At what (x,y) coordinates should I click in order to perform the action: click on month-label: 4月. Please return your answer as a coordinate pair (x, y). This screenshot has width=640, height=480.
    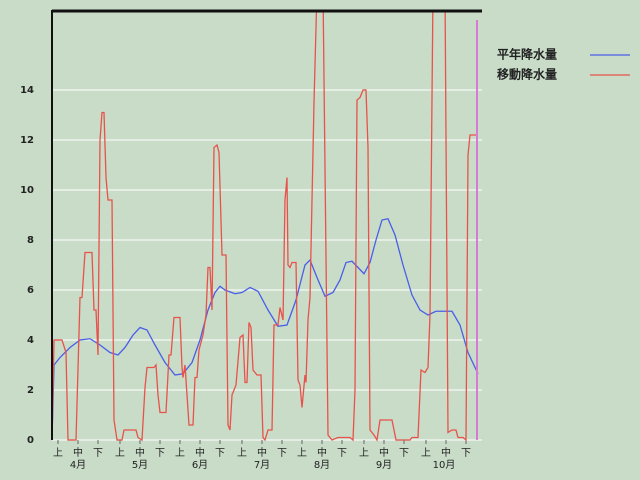
    Looking at the image, I should click on (78, 465).